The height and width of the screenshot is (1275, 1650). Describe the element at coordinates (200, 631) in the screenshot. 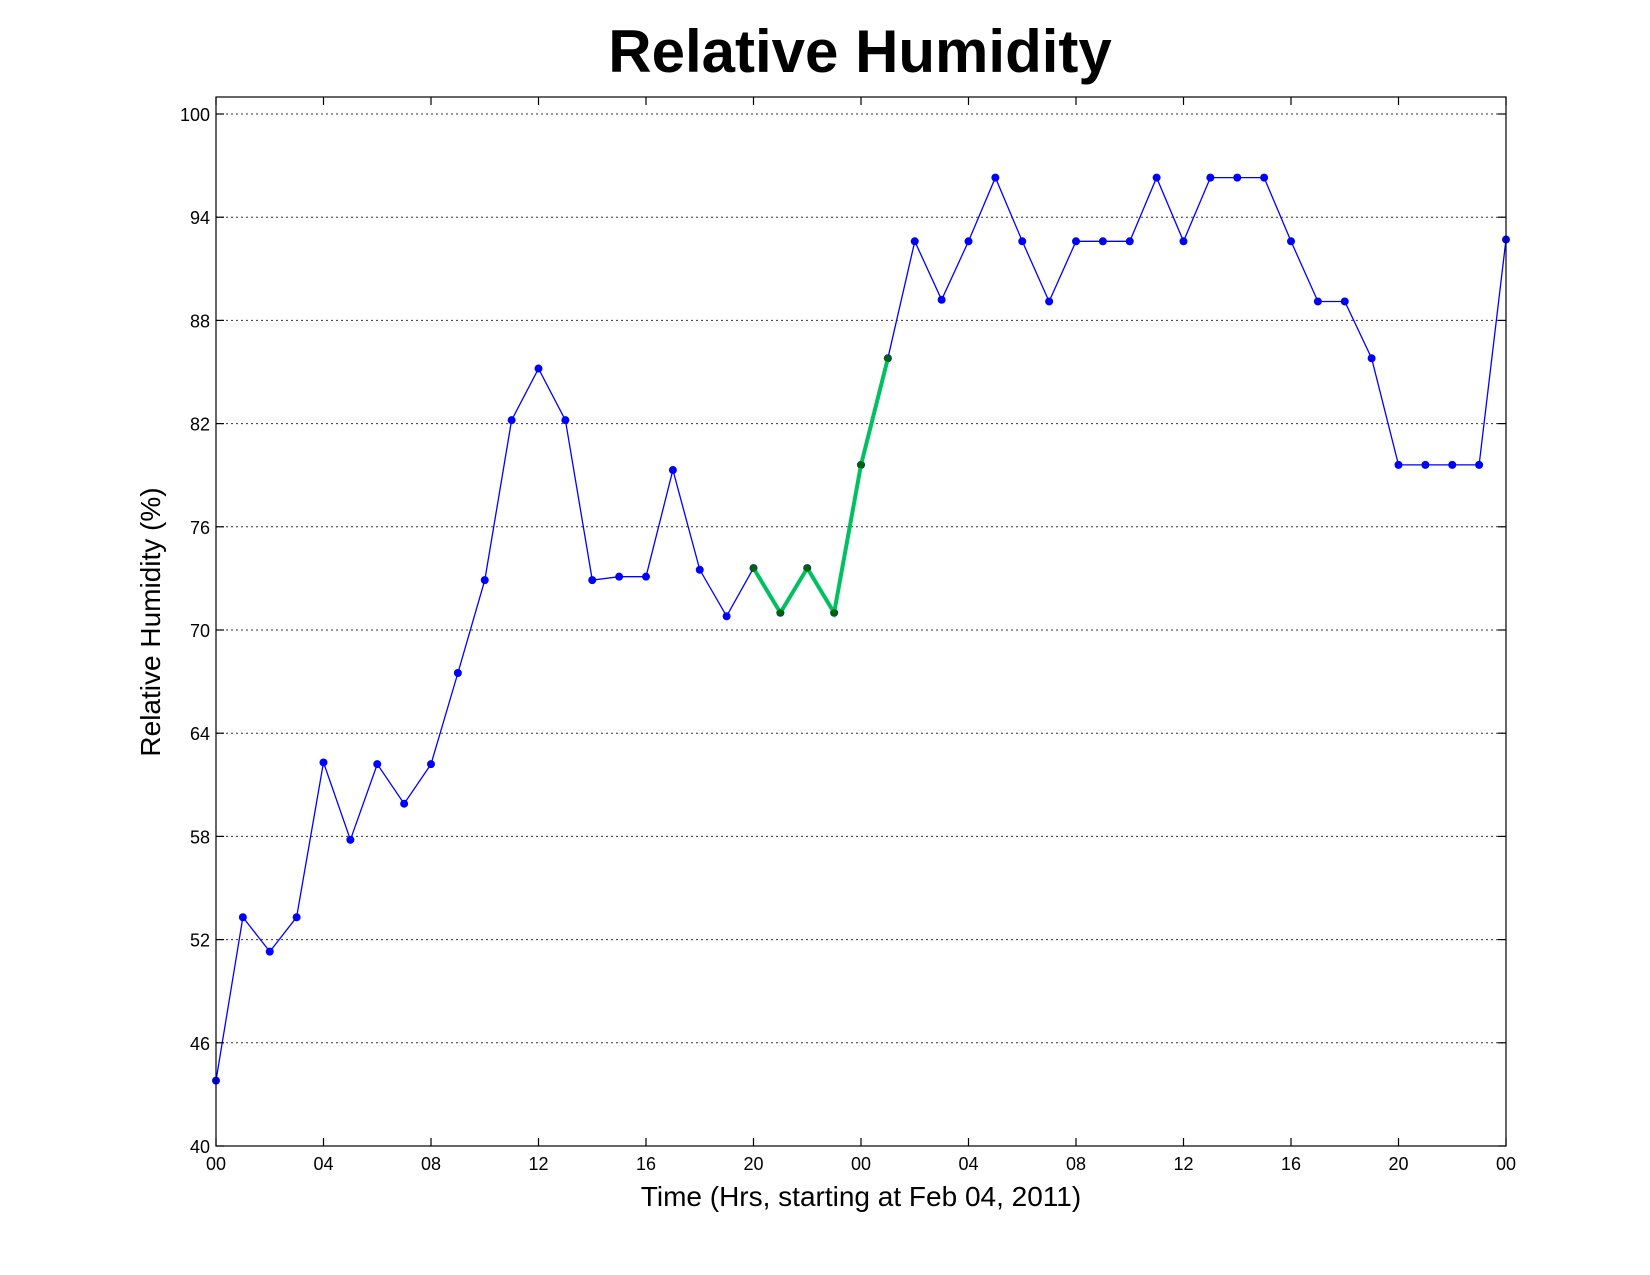

I see `y-tick-label: 70` at that location.